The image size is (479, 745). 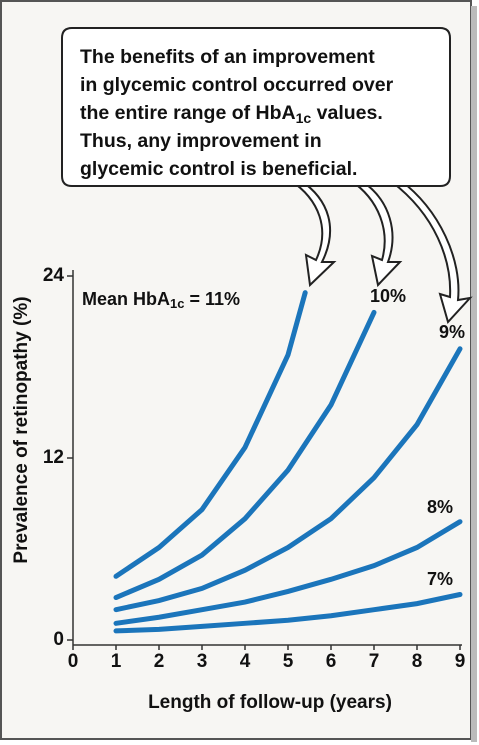 What do you see at coordinates (245, 661) in the screenshot?
I see `x-tick-label: 4` at bounding box center [245, 661].